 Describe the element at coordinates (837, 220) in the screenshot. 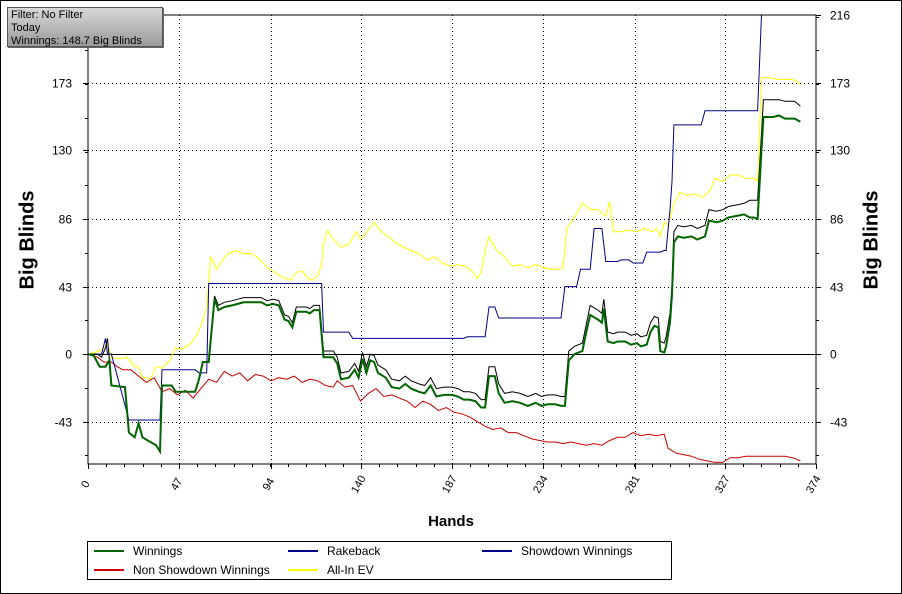

I see `y-tick-label-right: 86` at that location.